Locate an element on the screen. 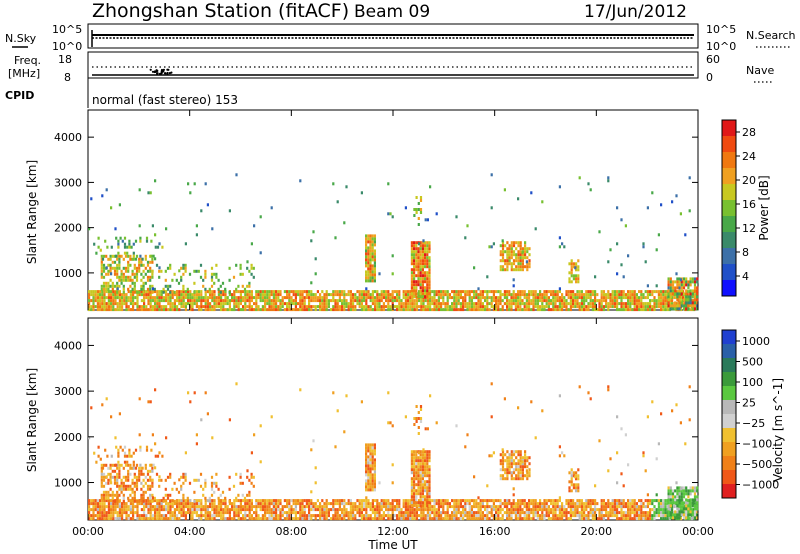  power-cell-1974 is located at coordinates (370, 236).